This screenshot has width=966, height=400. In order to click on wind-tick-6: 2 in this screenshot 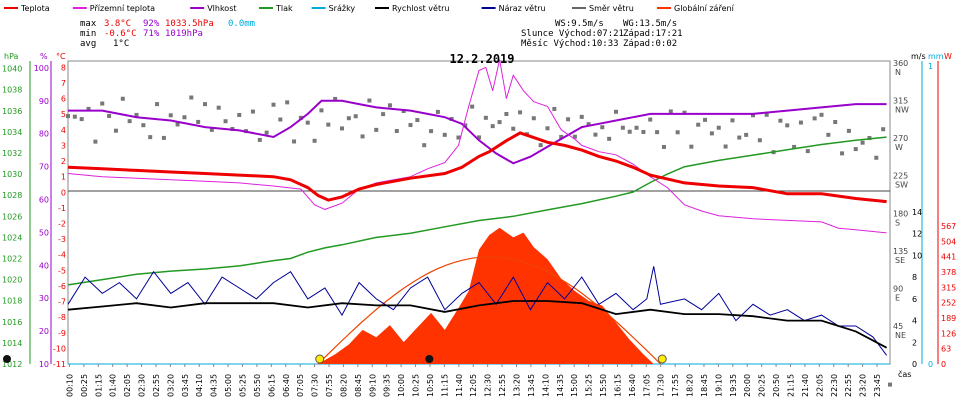, I will do `click(914, 342)`.